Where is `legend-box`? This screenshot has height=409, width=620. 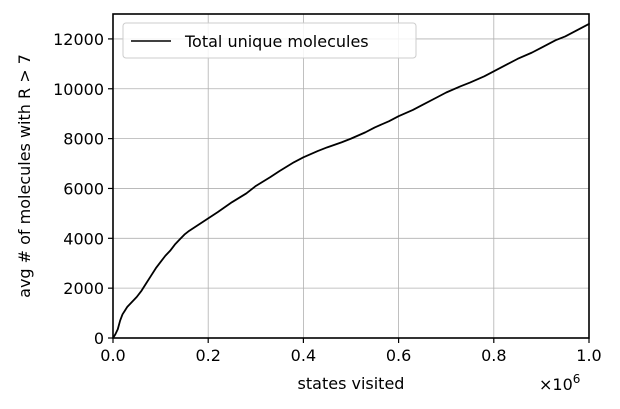
legend-box is located at coordinates (269, 40).